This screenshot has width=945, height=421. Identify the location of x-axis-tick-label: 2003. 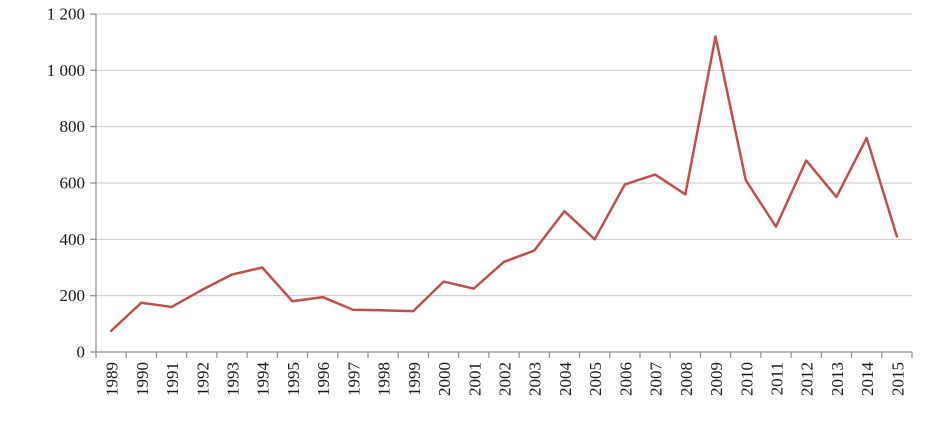
(535, 379).